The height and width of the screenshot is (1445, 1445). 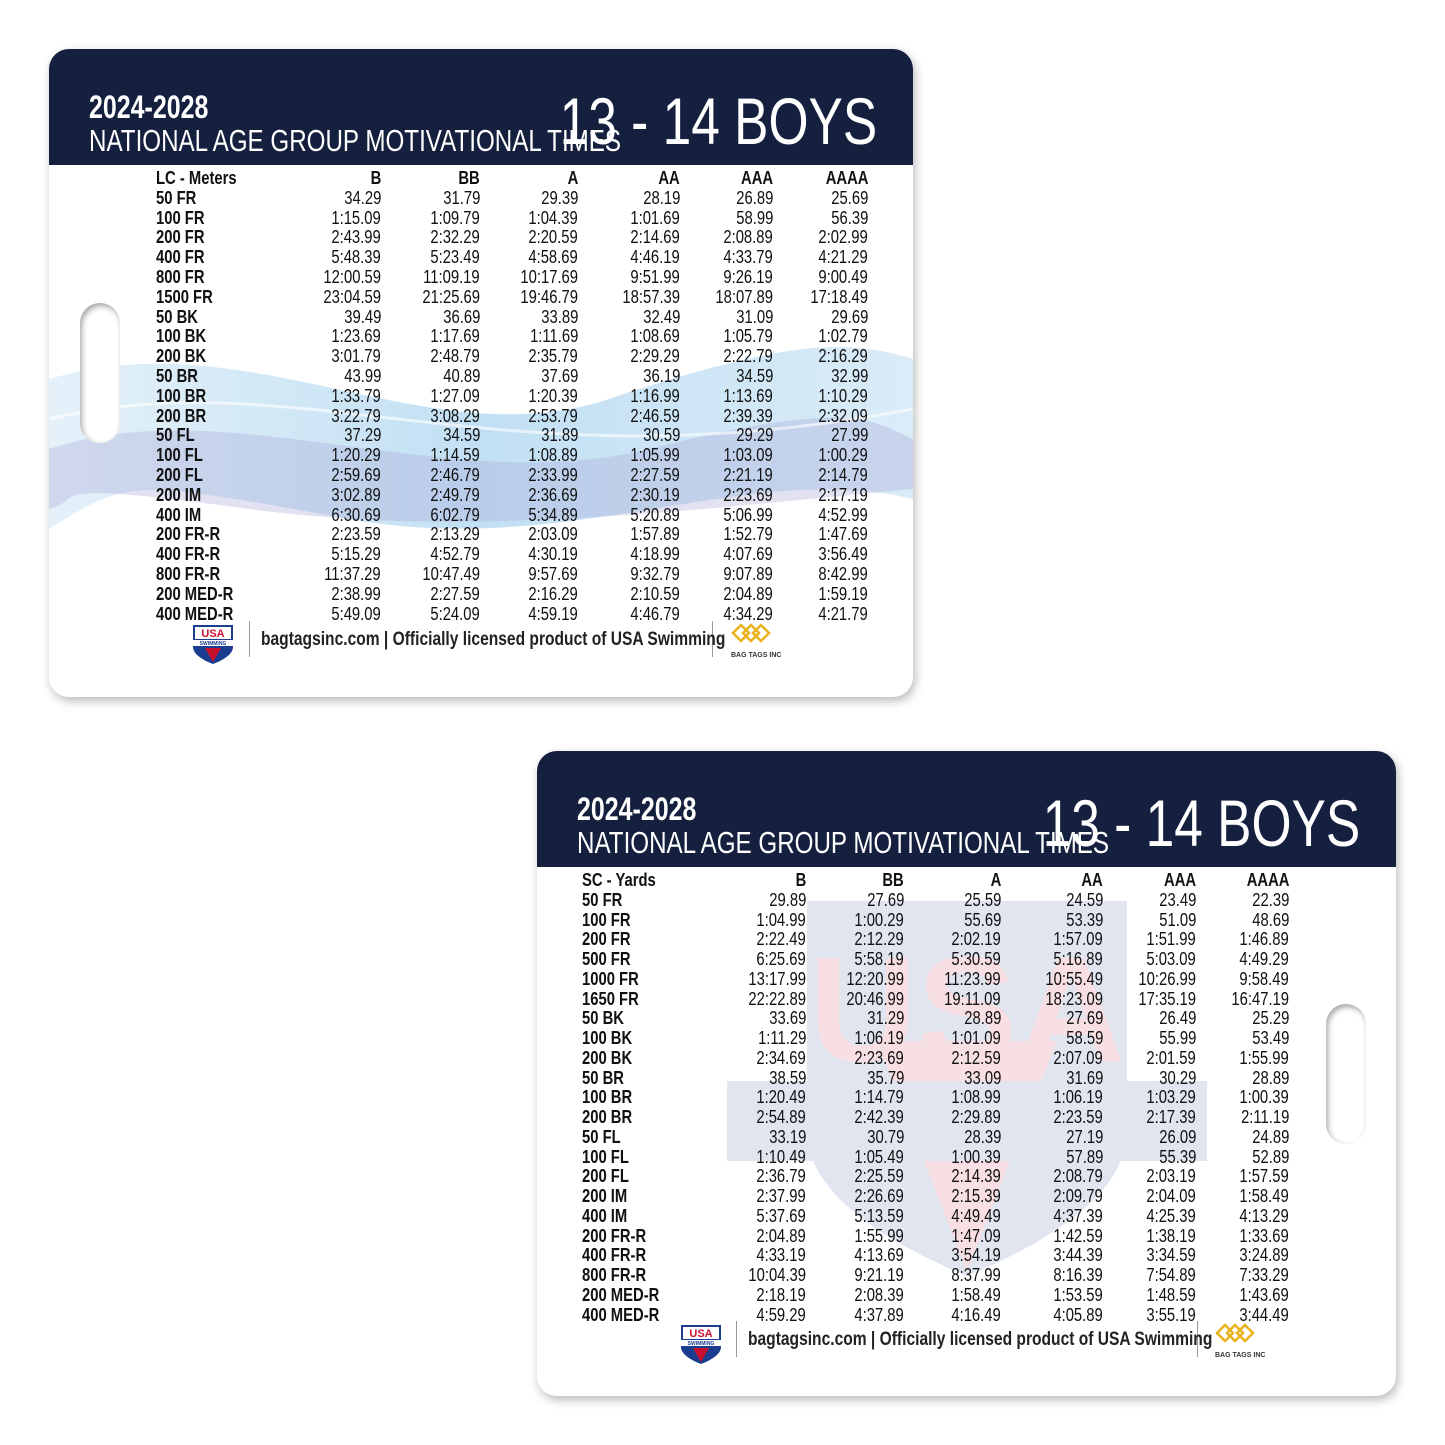 I want to click on event-label-text: 500 FR, so click(x=606, y=958).